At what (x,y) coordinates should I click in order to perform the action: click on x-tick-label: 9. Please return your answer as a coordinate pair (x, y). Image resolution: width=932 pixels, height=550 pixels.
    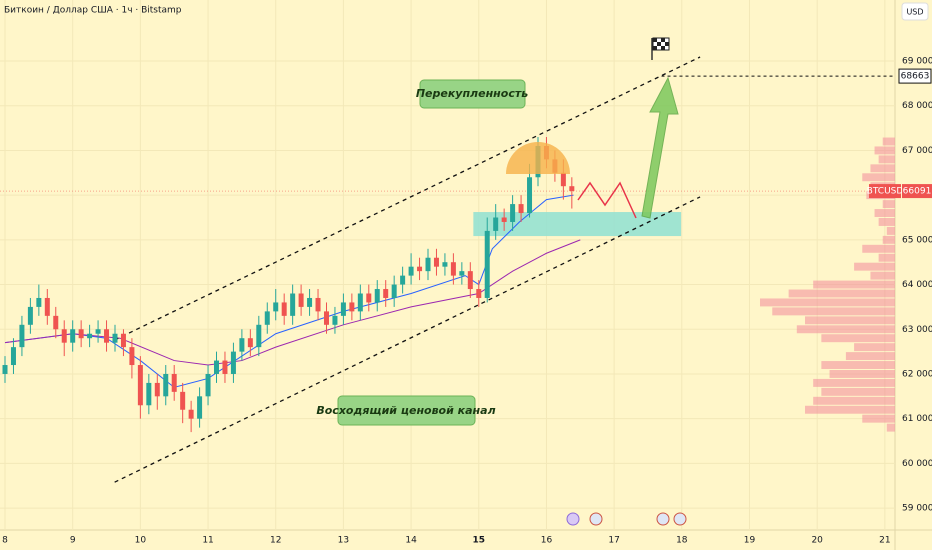
    Looking at the image, I should click on (73, 541).